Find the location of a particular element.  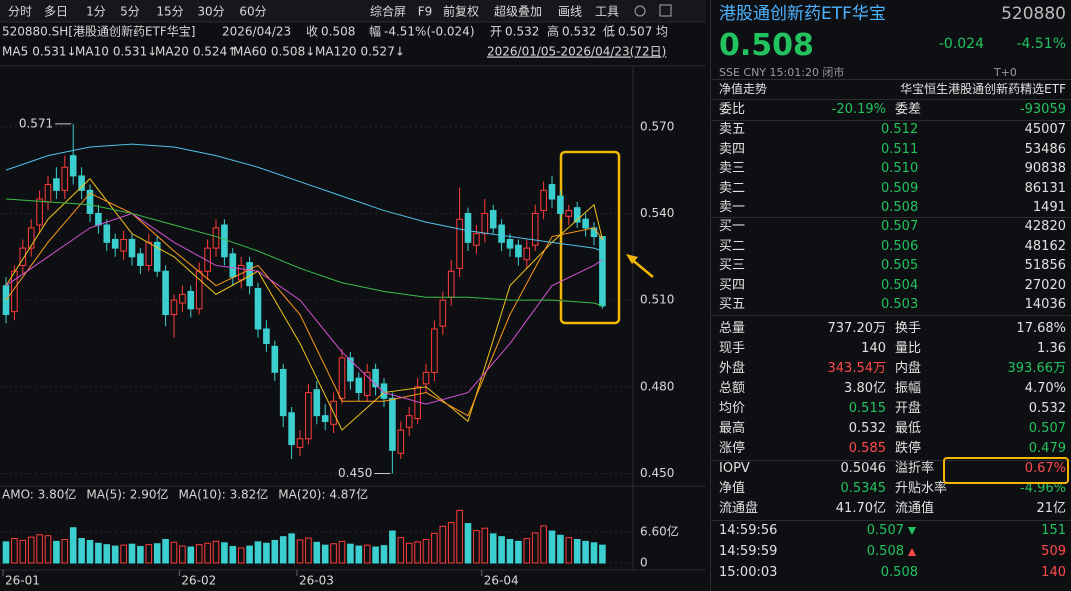

book-price: 0.503 is located at coordinates (900, 304).